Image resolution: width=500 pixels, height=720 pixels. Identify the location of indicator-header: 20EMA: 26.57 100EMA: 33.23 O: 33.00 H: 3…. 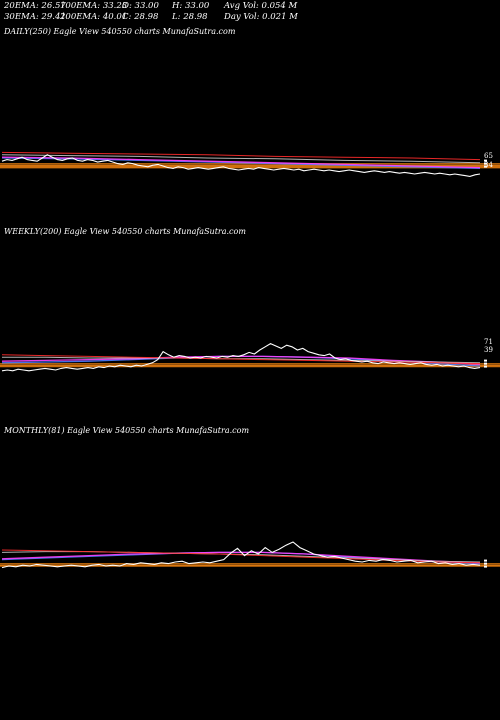
(250, 12).